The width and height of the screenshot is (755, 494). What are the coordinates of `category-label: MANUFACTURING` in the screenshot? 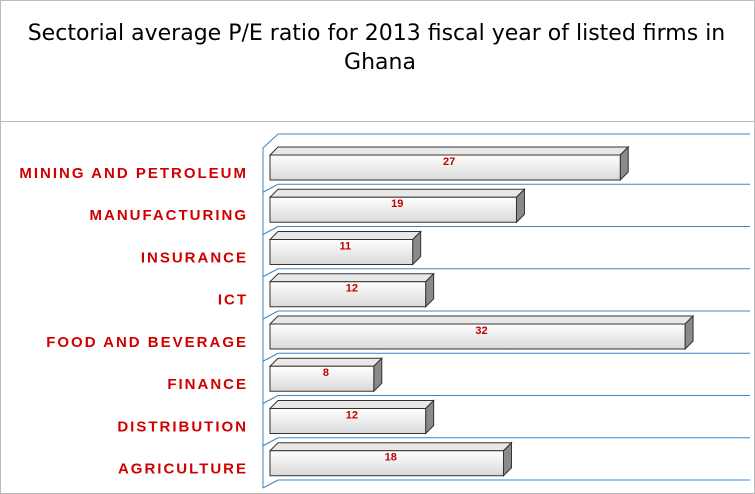 It's located at (169, 215).